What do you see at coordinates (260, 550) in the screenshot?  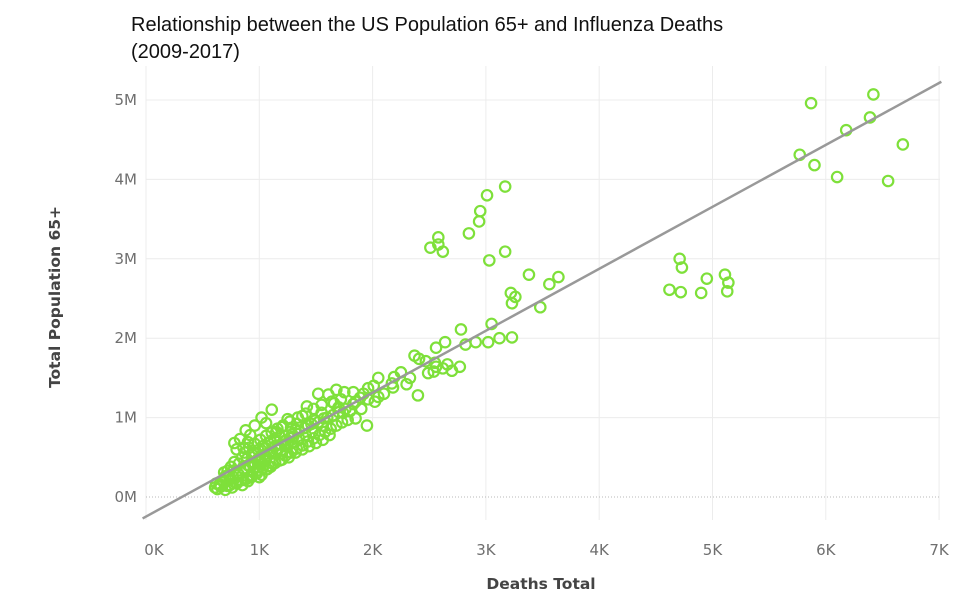 I see `x-tick-label: 1K` at bounding box center [260, 550].